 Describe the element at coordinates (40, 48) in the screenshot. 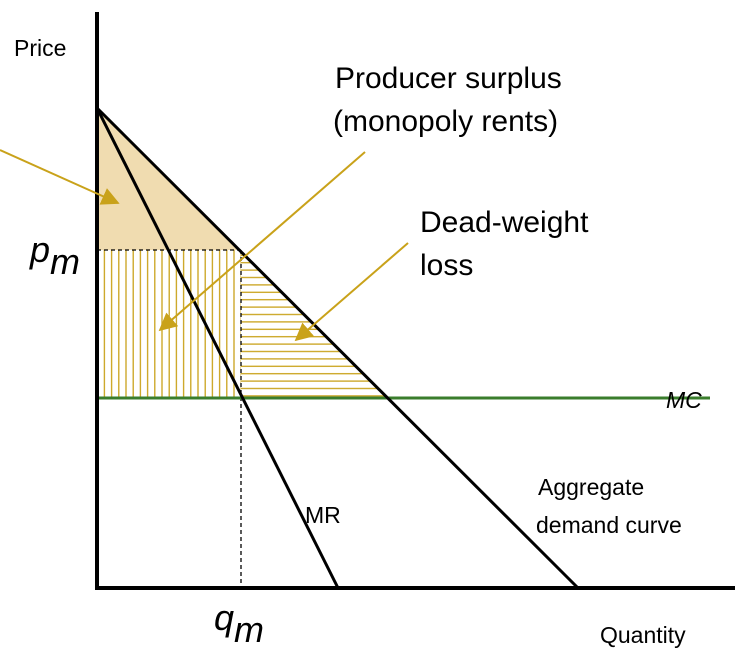

I see `y-axis-label: Price` at that location.